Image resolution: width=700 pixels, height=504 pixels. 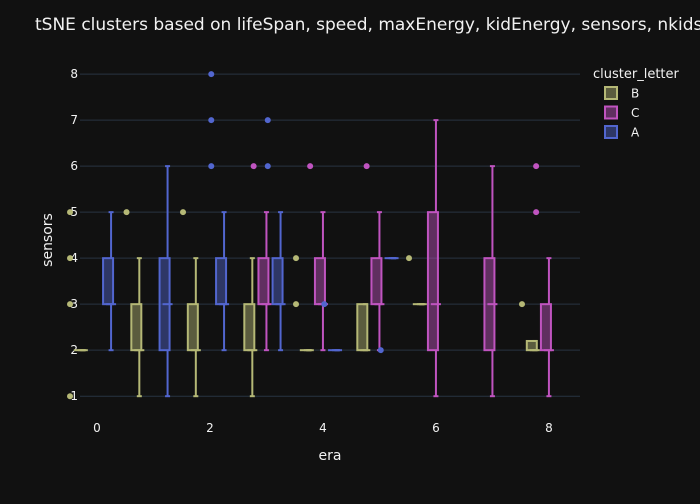 I want to click on legend-label: A, so click(x=635, y=133).